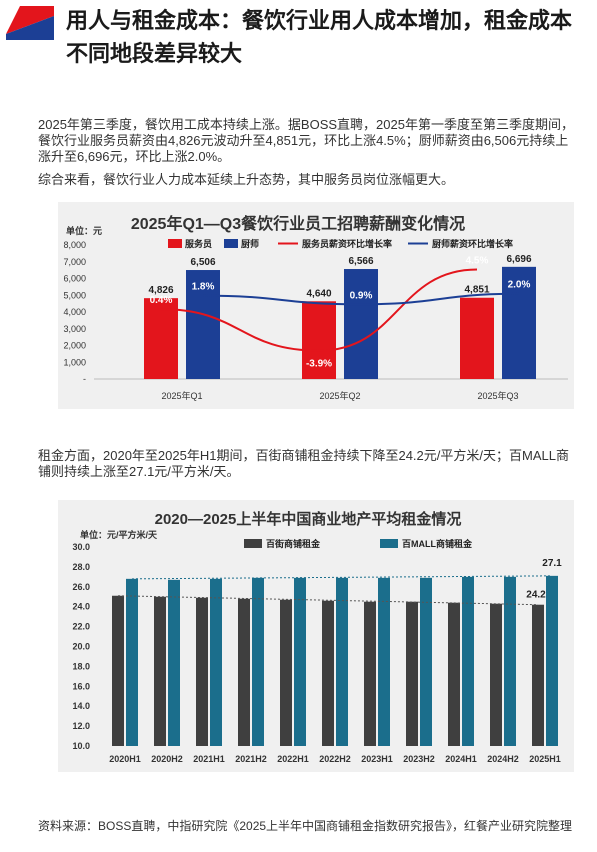 The width and height of the screenshot is (597, 852). What do you see at coordinates (472, 243) in the screenshot?
I see `legend-label: 厨师薪资环比增长率` at bounding box center [472, 243].